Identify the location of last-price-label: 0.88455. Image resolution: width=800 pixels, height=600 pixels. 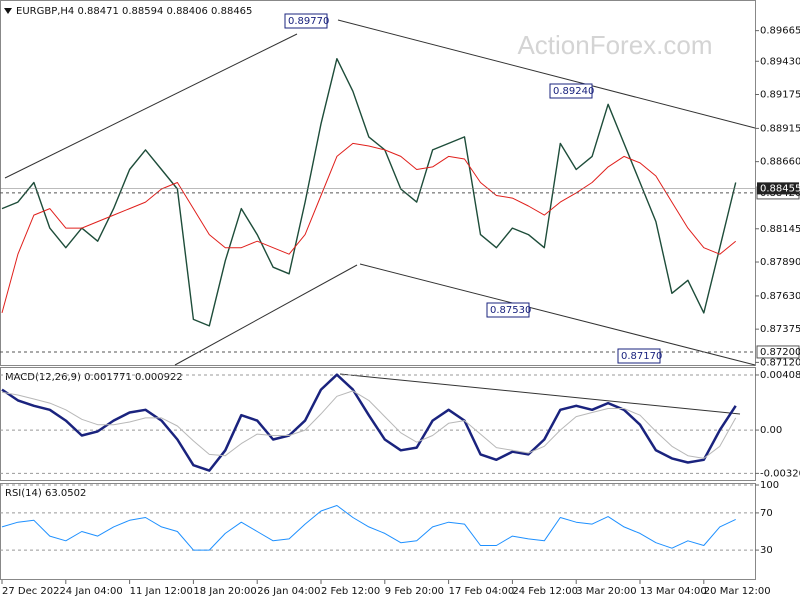
(780, 188).